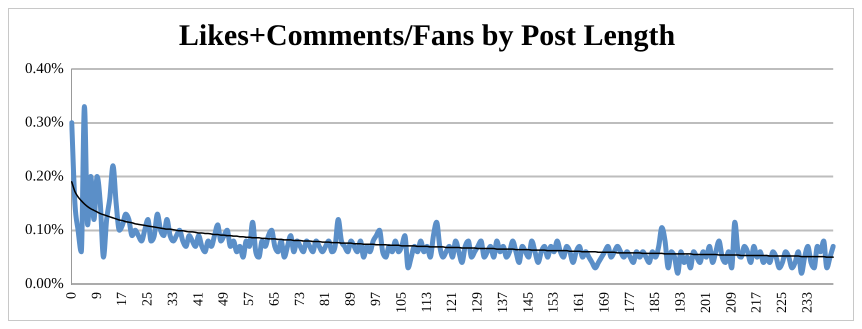  I want to click on x-tick-label: 89, so click(351, 299).